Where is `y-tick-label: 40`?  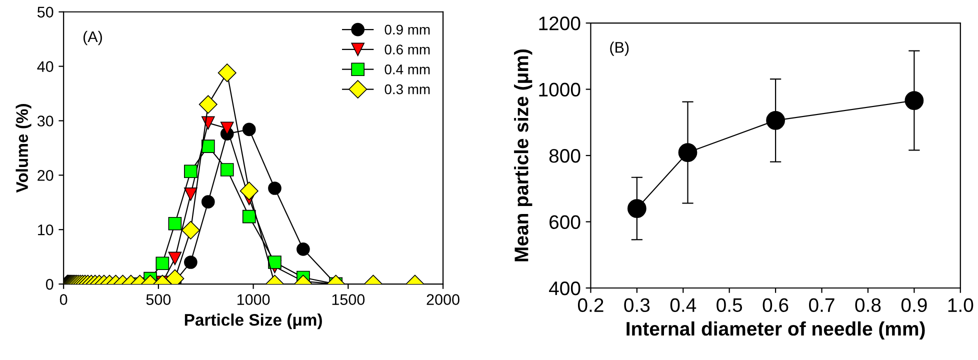
y-tick-label: 40 is located at coordinates (45, 66).